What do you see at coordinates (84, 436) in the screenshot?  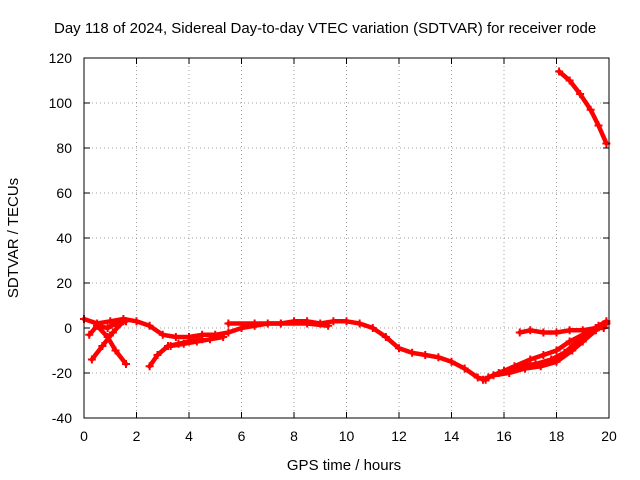 I see `x-tick-label: 0` at bounding box center [84, 436].